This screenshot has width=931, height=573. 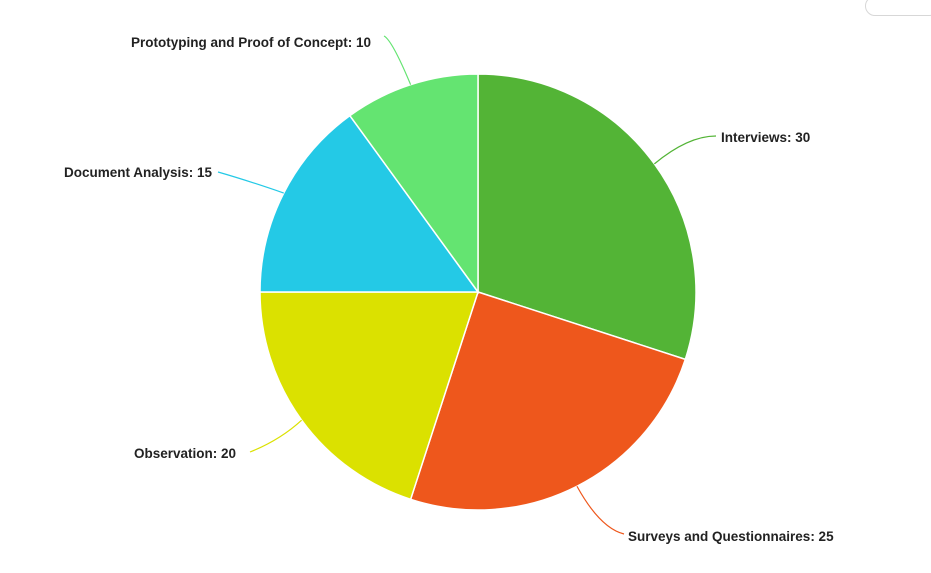 I want to click on pie-slice-surveys-and-questionnaires, so click(x=548, y=401).